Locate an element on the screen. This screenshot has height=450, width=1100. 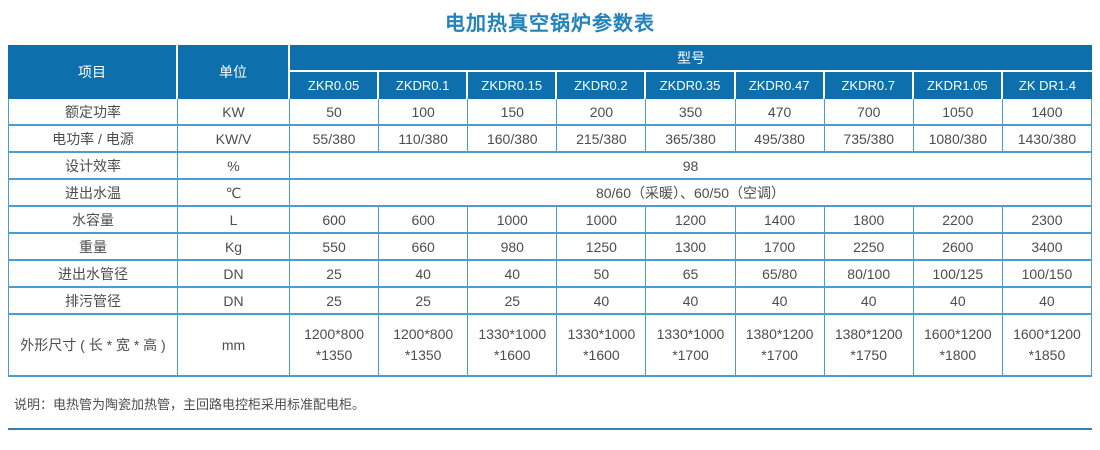
header-model-cell: ZK DR1.4 is located at coordinates (1047, 85).